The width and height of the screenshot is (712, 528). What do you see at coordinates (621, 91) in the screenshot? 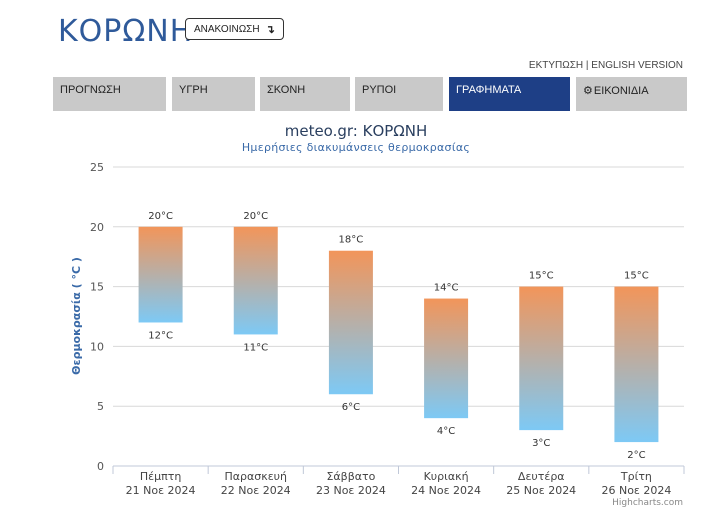
I see `tab-label: ΕΙΚΟΝΙΔΙΑ` at bounding box center [621, 91].